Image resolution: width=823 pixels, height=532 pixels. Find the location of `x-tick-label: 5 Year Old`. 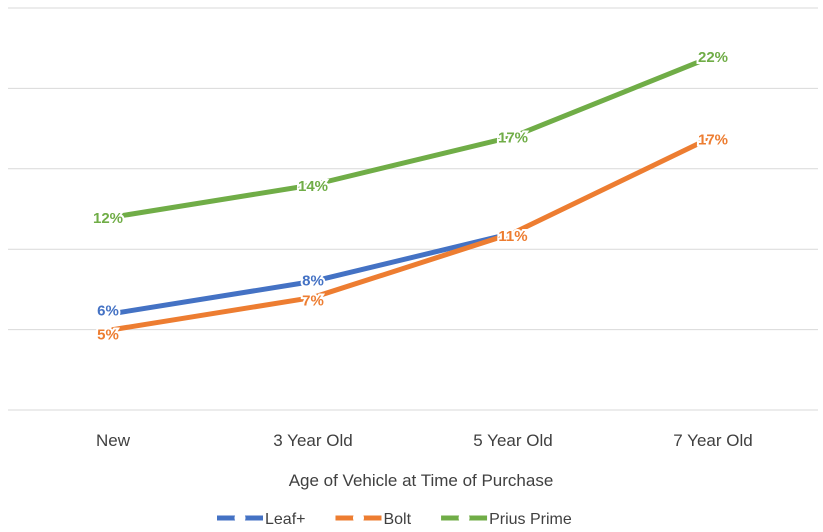

x-tick-label: 5 Year Old is located at coordinates (512, 440).